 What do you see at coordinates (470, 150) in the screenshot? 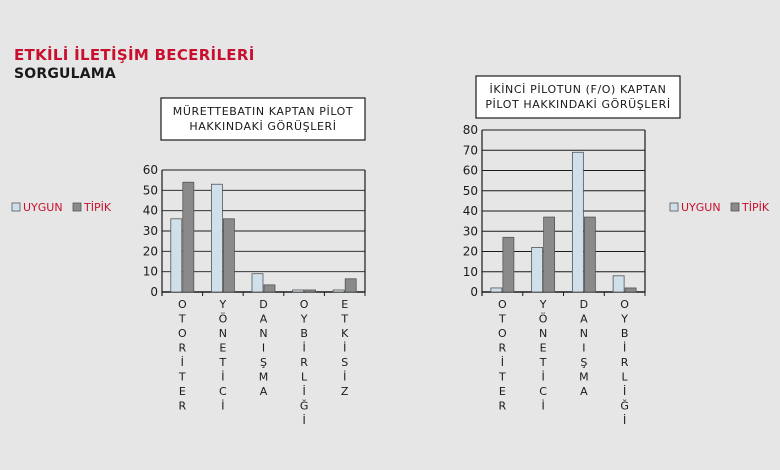
I see `y-tick-label: 70` at bounding box center [470, 150].